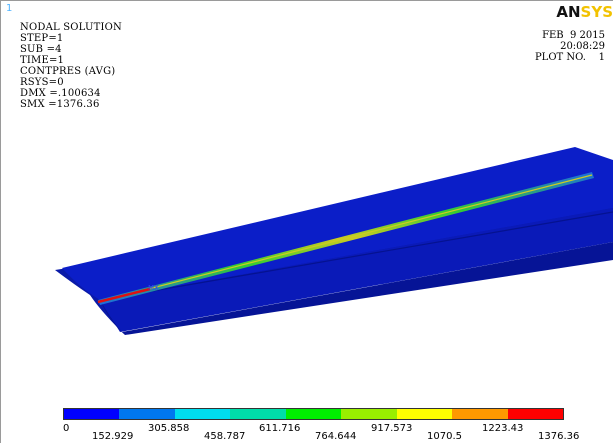 This screenshot has height=443, width=613. I want to click on legend-value-6: 764.644, so click(336, 436).